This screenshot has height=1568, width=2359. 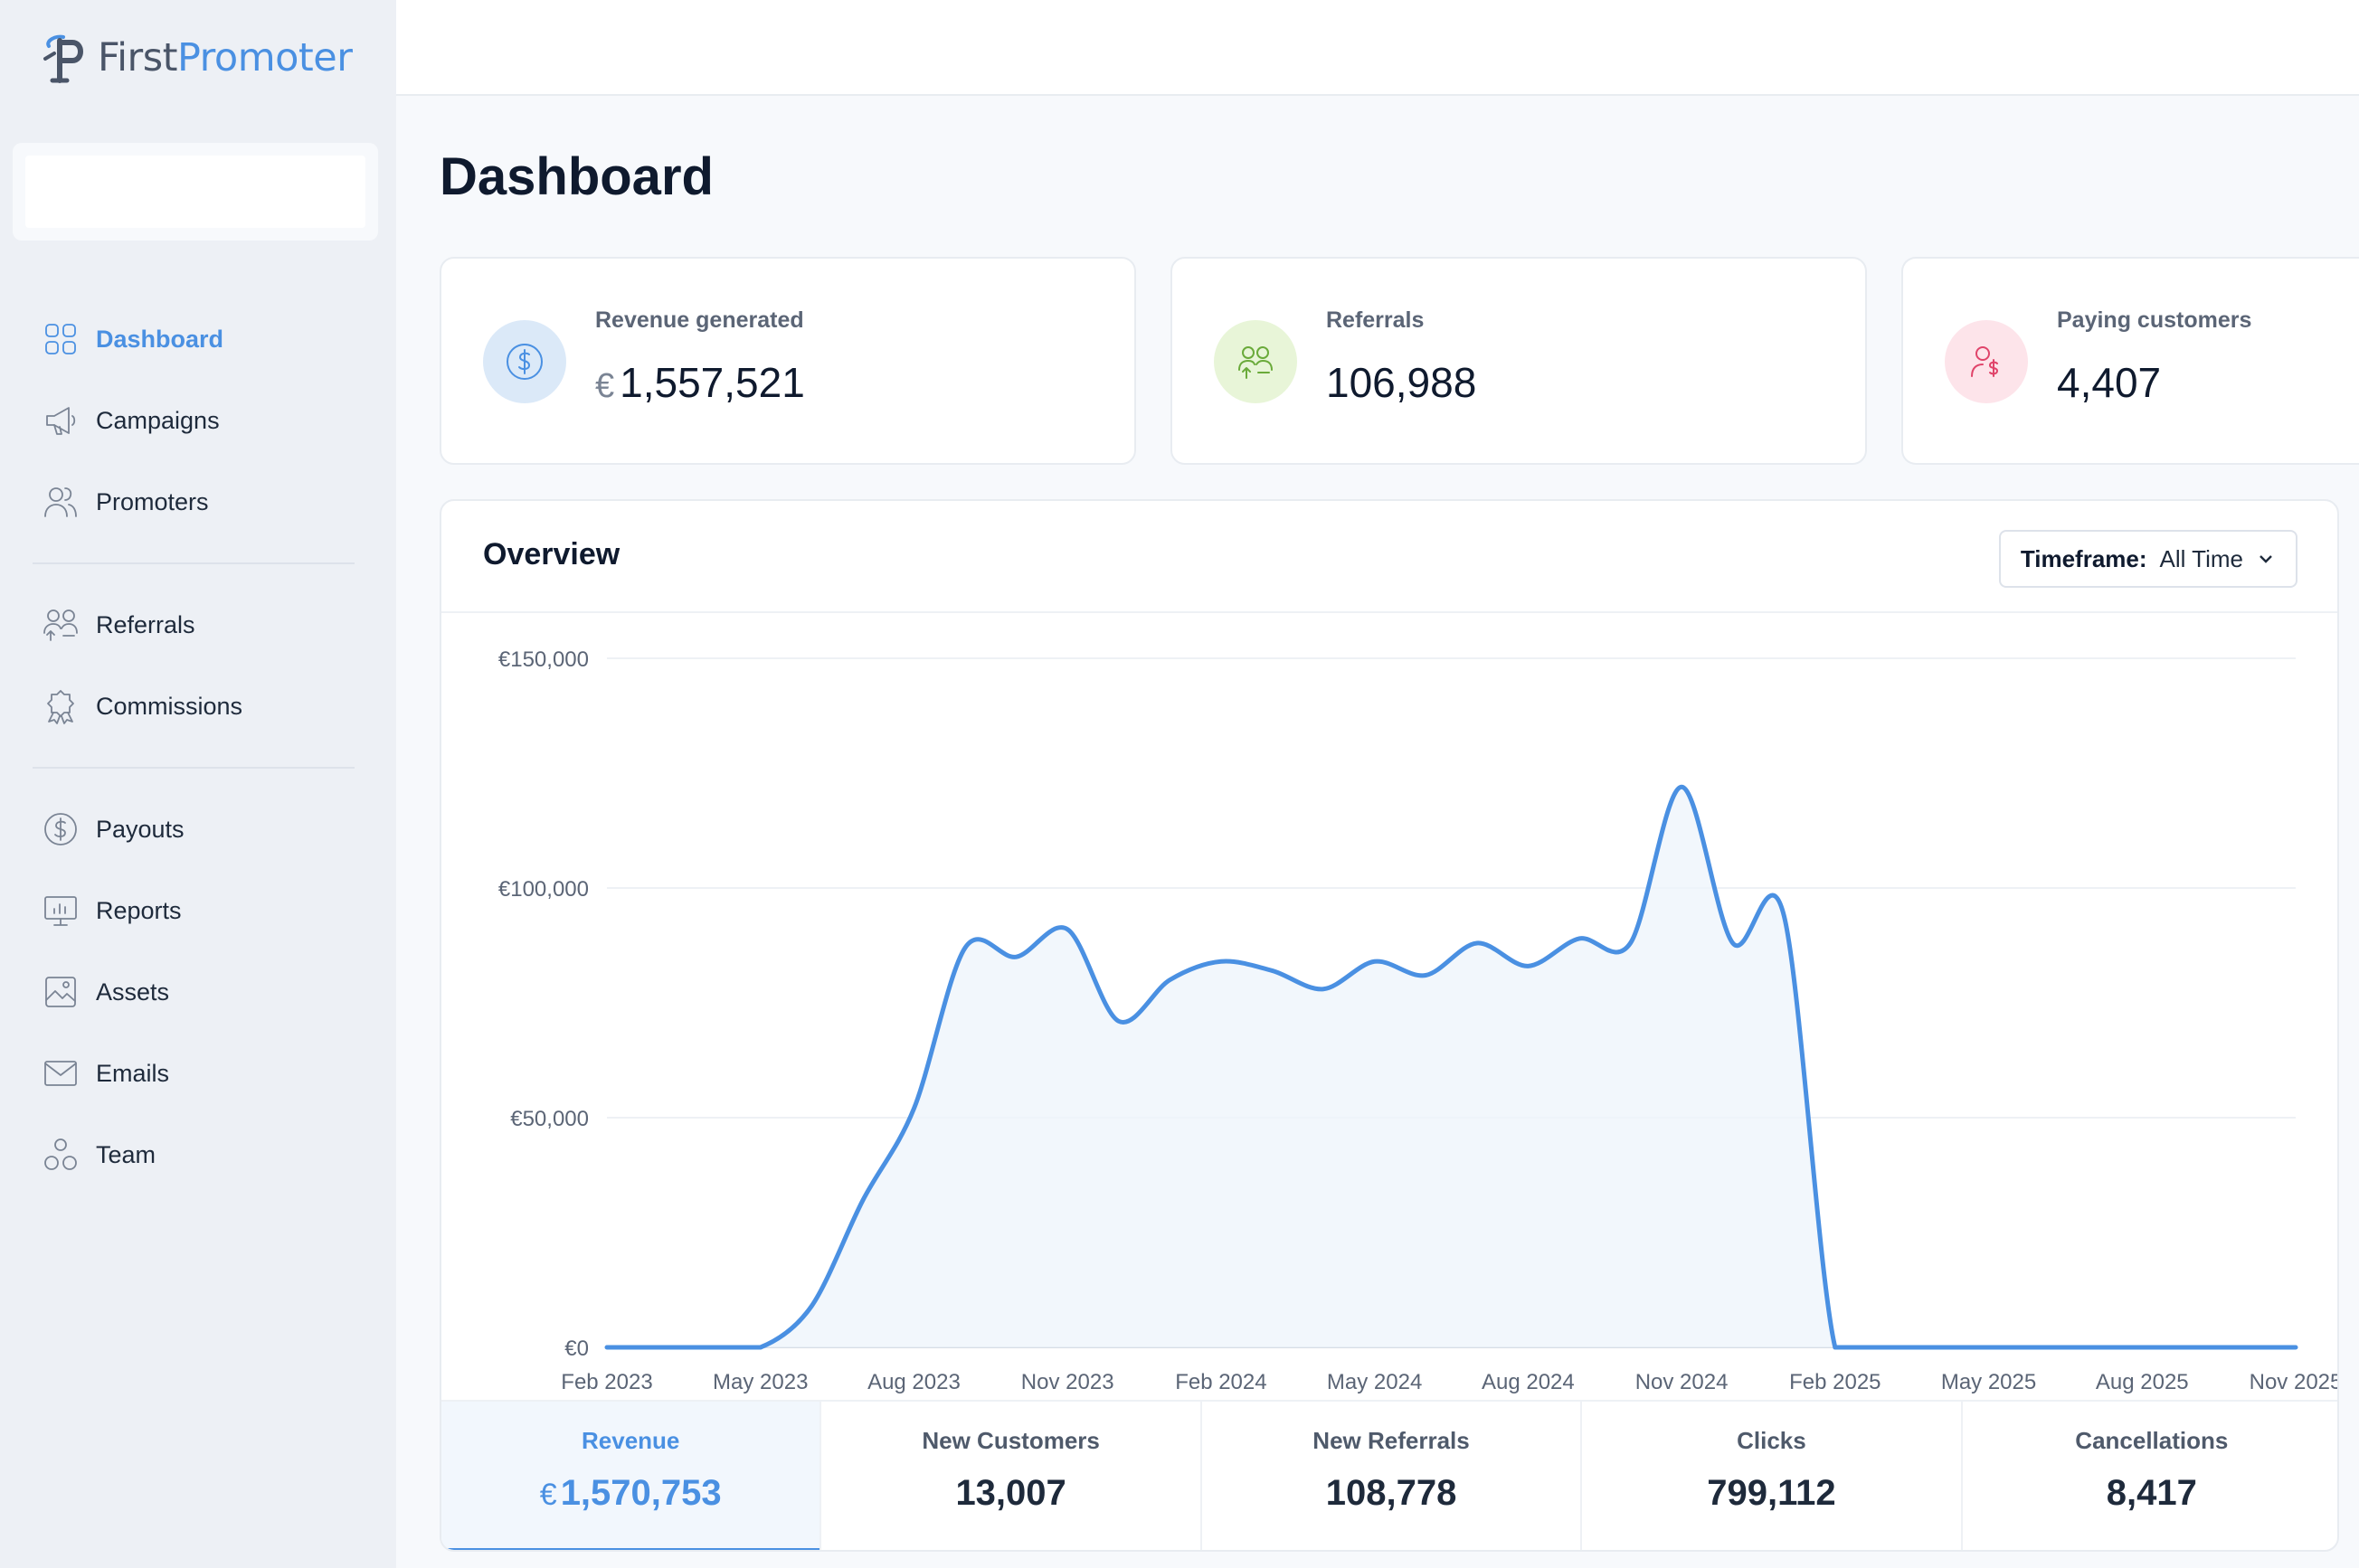 I want to click on stat-value: €1,557,521, so click(x=700, y=382).